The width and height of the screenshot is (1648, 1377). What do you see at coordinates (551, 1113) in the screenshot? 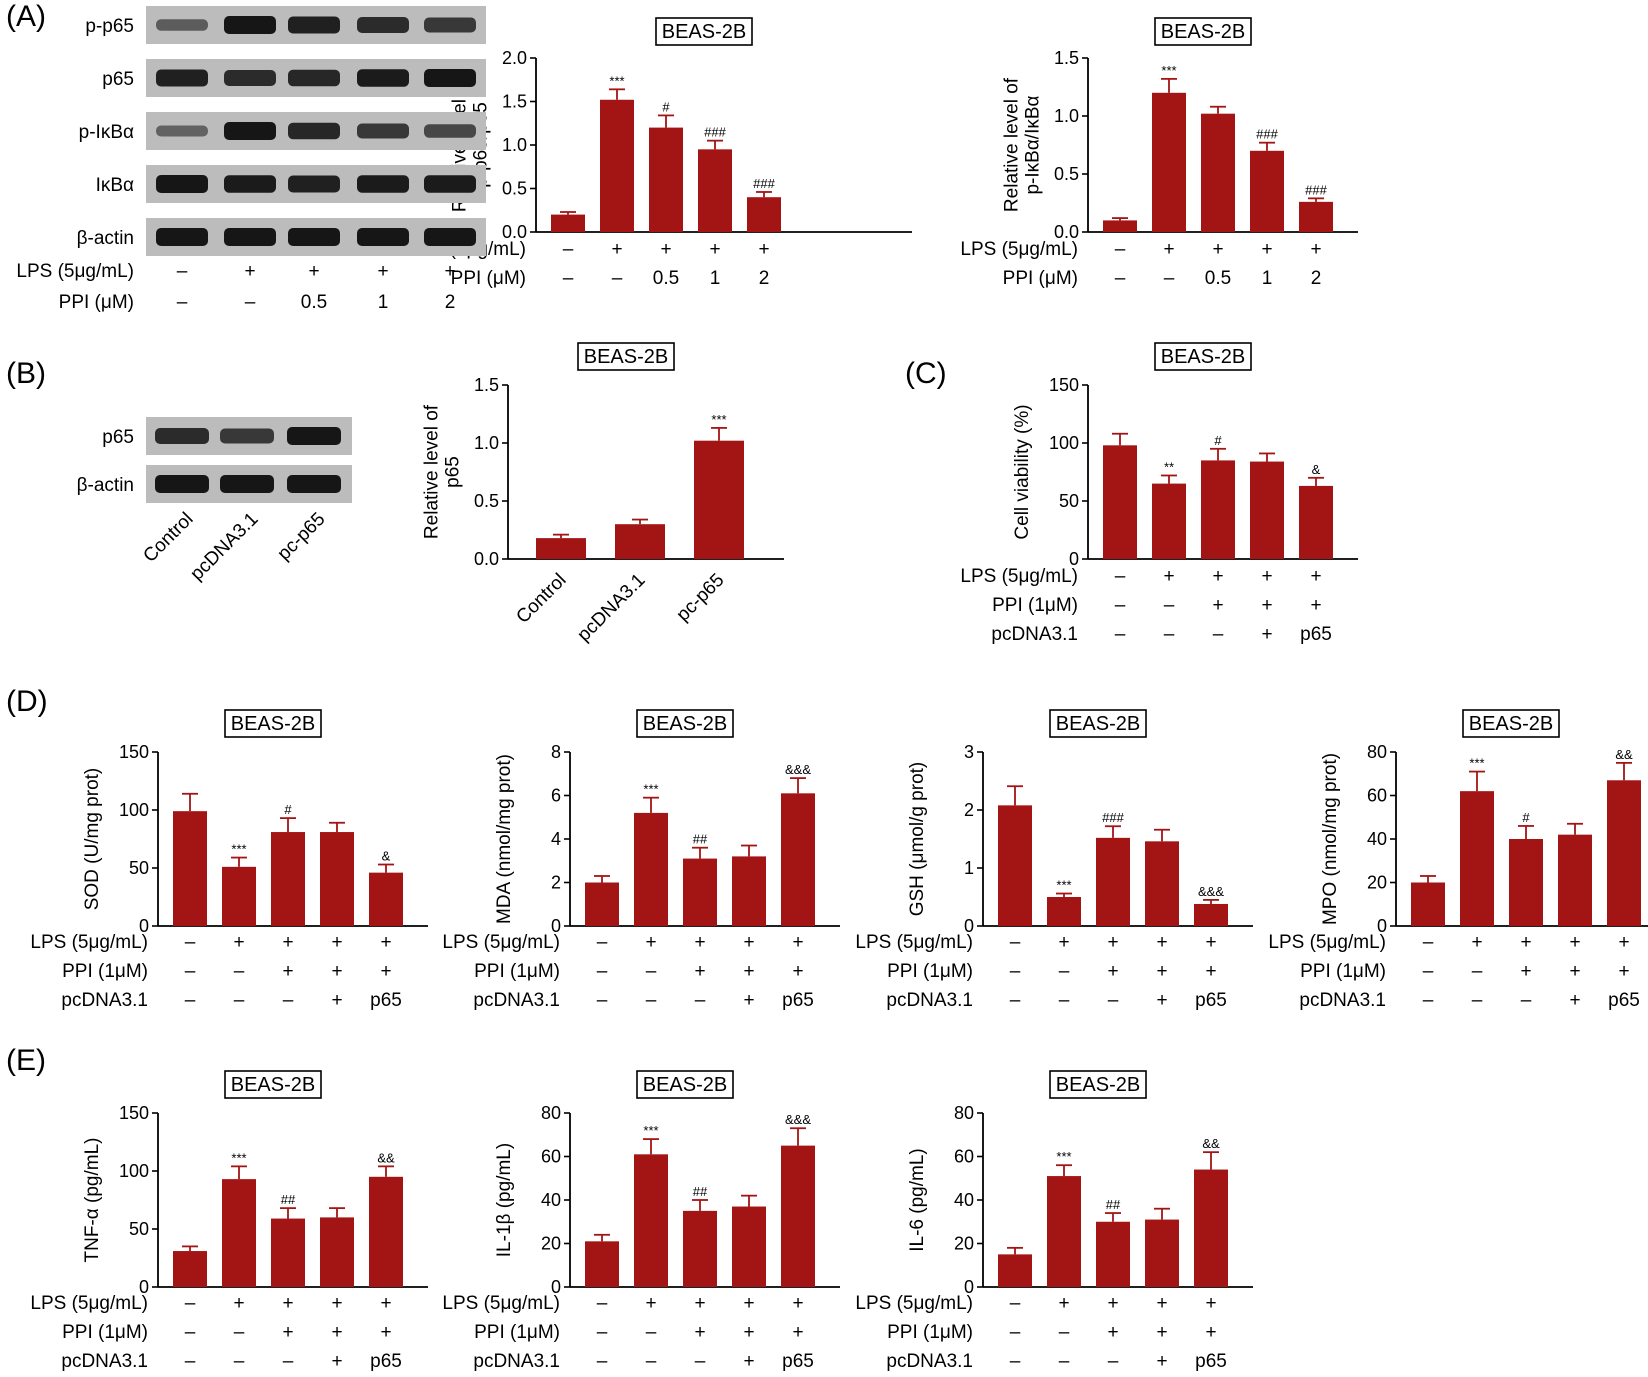
I see `y-tick-label: 80` at bounding box center [551, 1113].